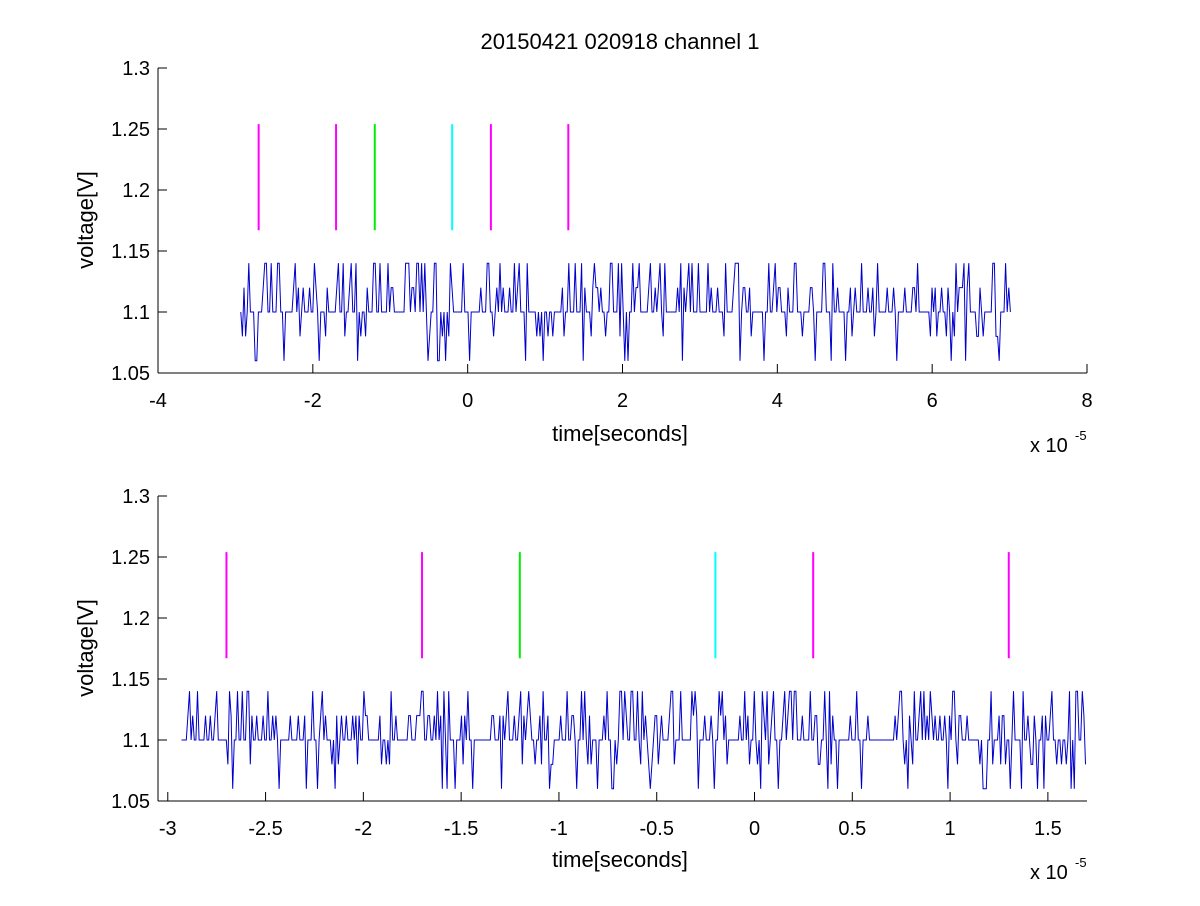  Describe the element at coordinates (136, 741) in the screenshot. I see `bottom-y-tick-label: 1.1` at that location.